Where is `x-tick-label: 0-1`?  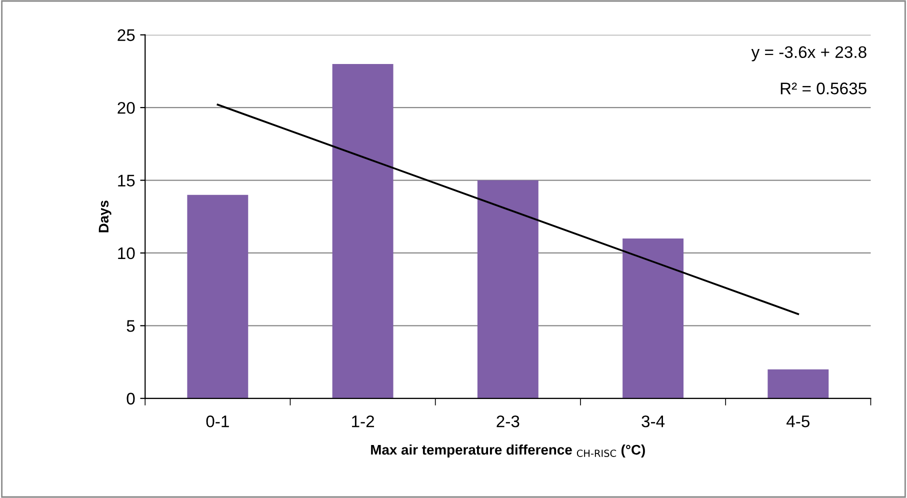
x-tick-label: 0-1 is located at coordinates (217, 422).